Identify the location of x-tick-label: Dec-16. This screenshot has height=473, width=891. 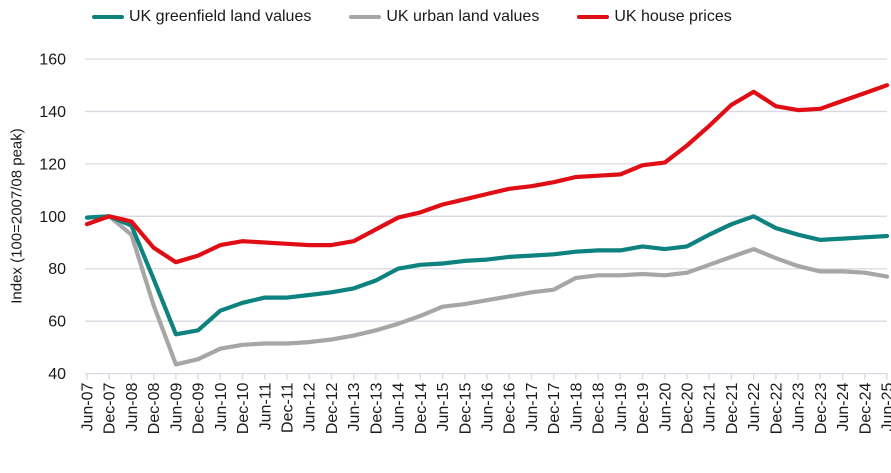
(510, 408).